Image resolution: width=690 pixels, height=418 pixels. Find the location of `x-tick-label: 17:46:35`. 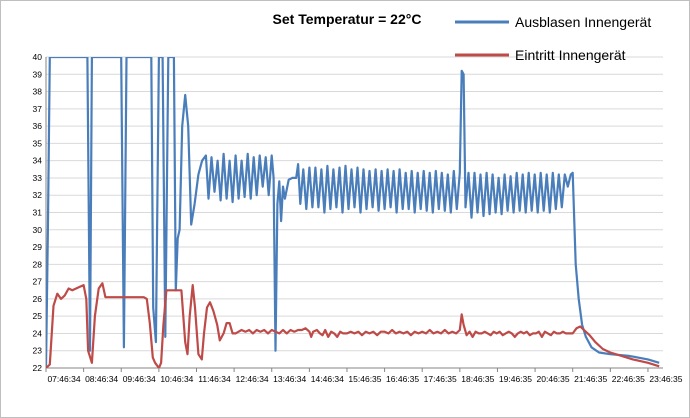

x-tick-label: 17:46:35 is located at coordinates (440, 379).